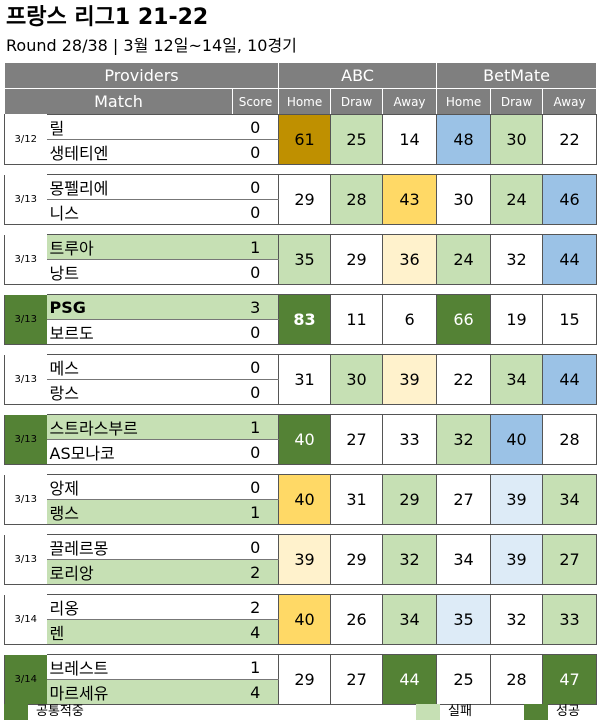 The width and height of the screenshot is (604, 723). Describe the element at coordinates (464, 101) in the screenshot. I see `betmate-home-header: Home` at that location.